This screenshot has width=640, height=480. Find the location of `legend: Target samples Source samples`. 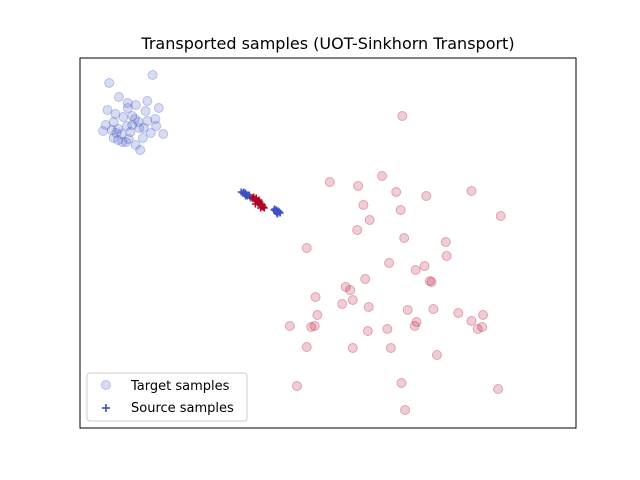

legend: Target samples Source samples is located at coordinates (167, 397).